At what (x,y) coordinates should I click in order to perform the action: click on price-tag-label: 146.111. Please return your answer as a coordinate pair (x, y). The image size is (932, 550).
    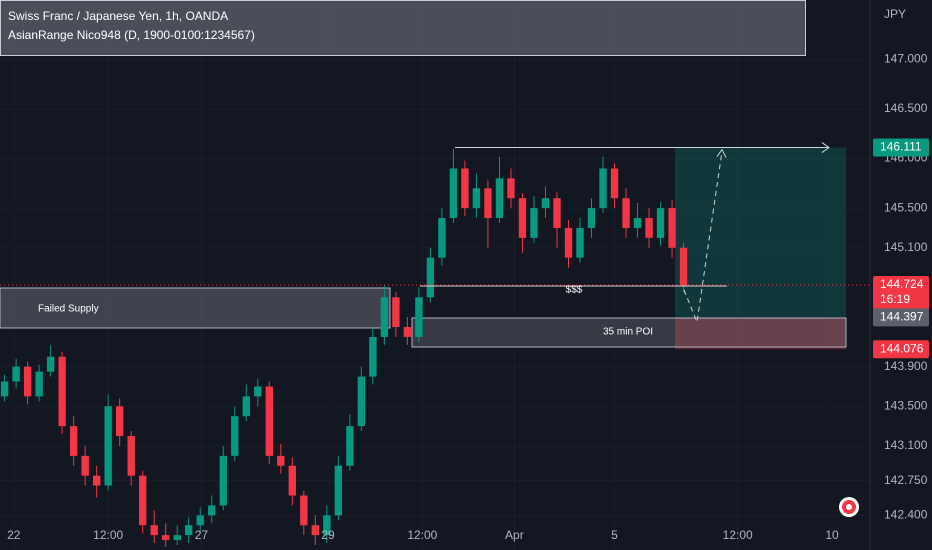
    Looking at the image, I should click on (901, 147).